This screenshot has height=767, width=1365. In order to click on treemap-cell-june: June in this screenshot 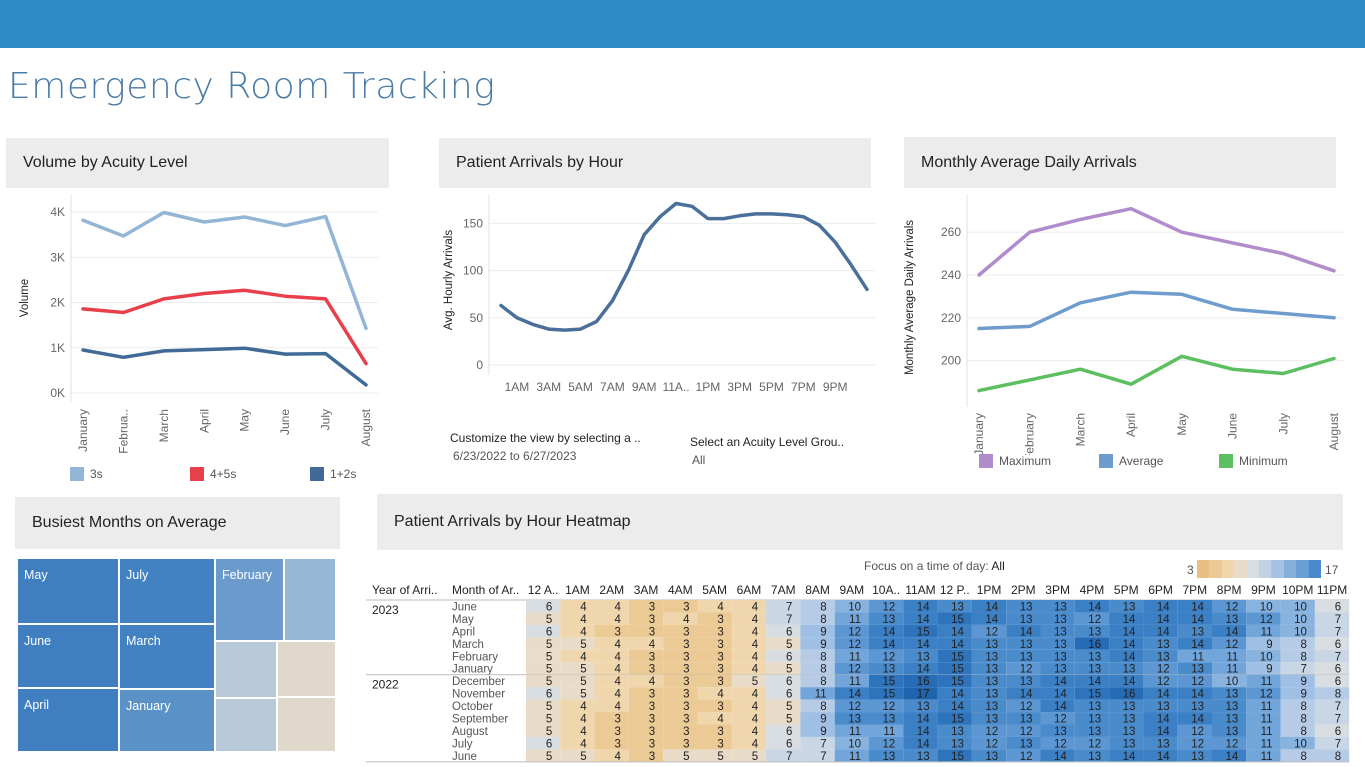, I will do `click(68, 656)`.